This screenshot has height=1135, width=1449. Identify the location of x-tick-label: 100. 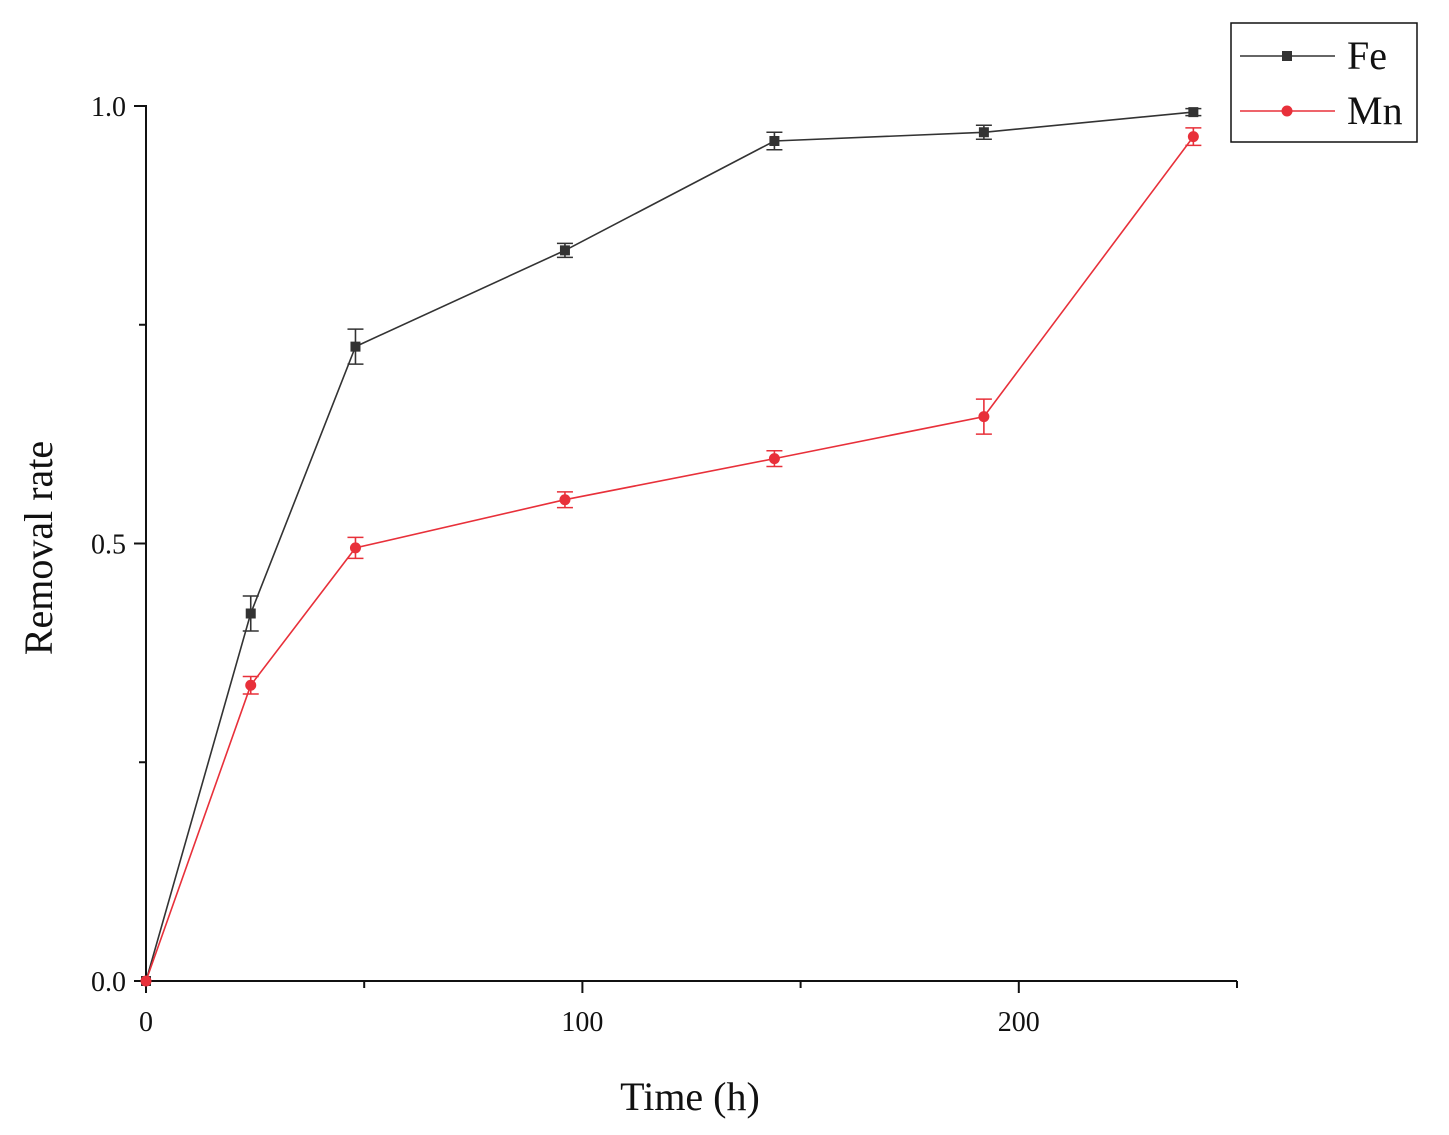
(582, 1022).